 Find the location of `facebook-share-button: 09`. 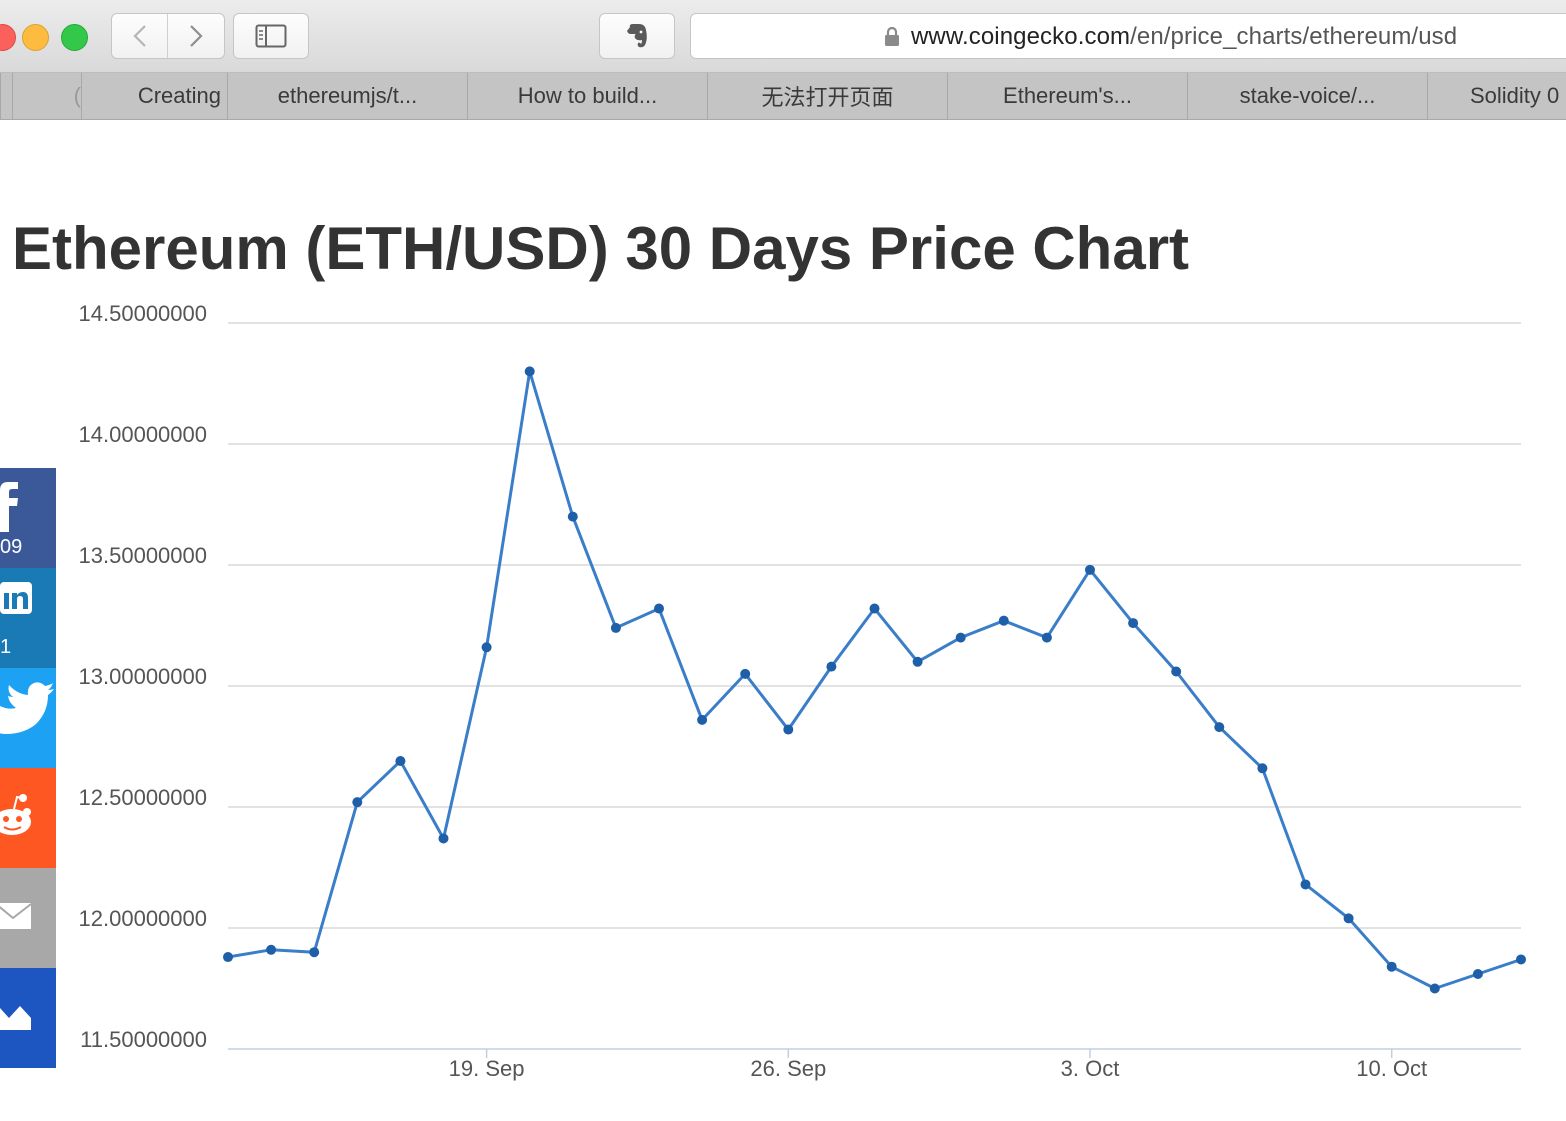

facebook-share-button: 09 is located at coordinates (28, 518).